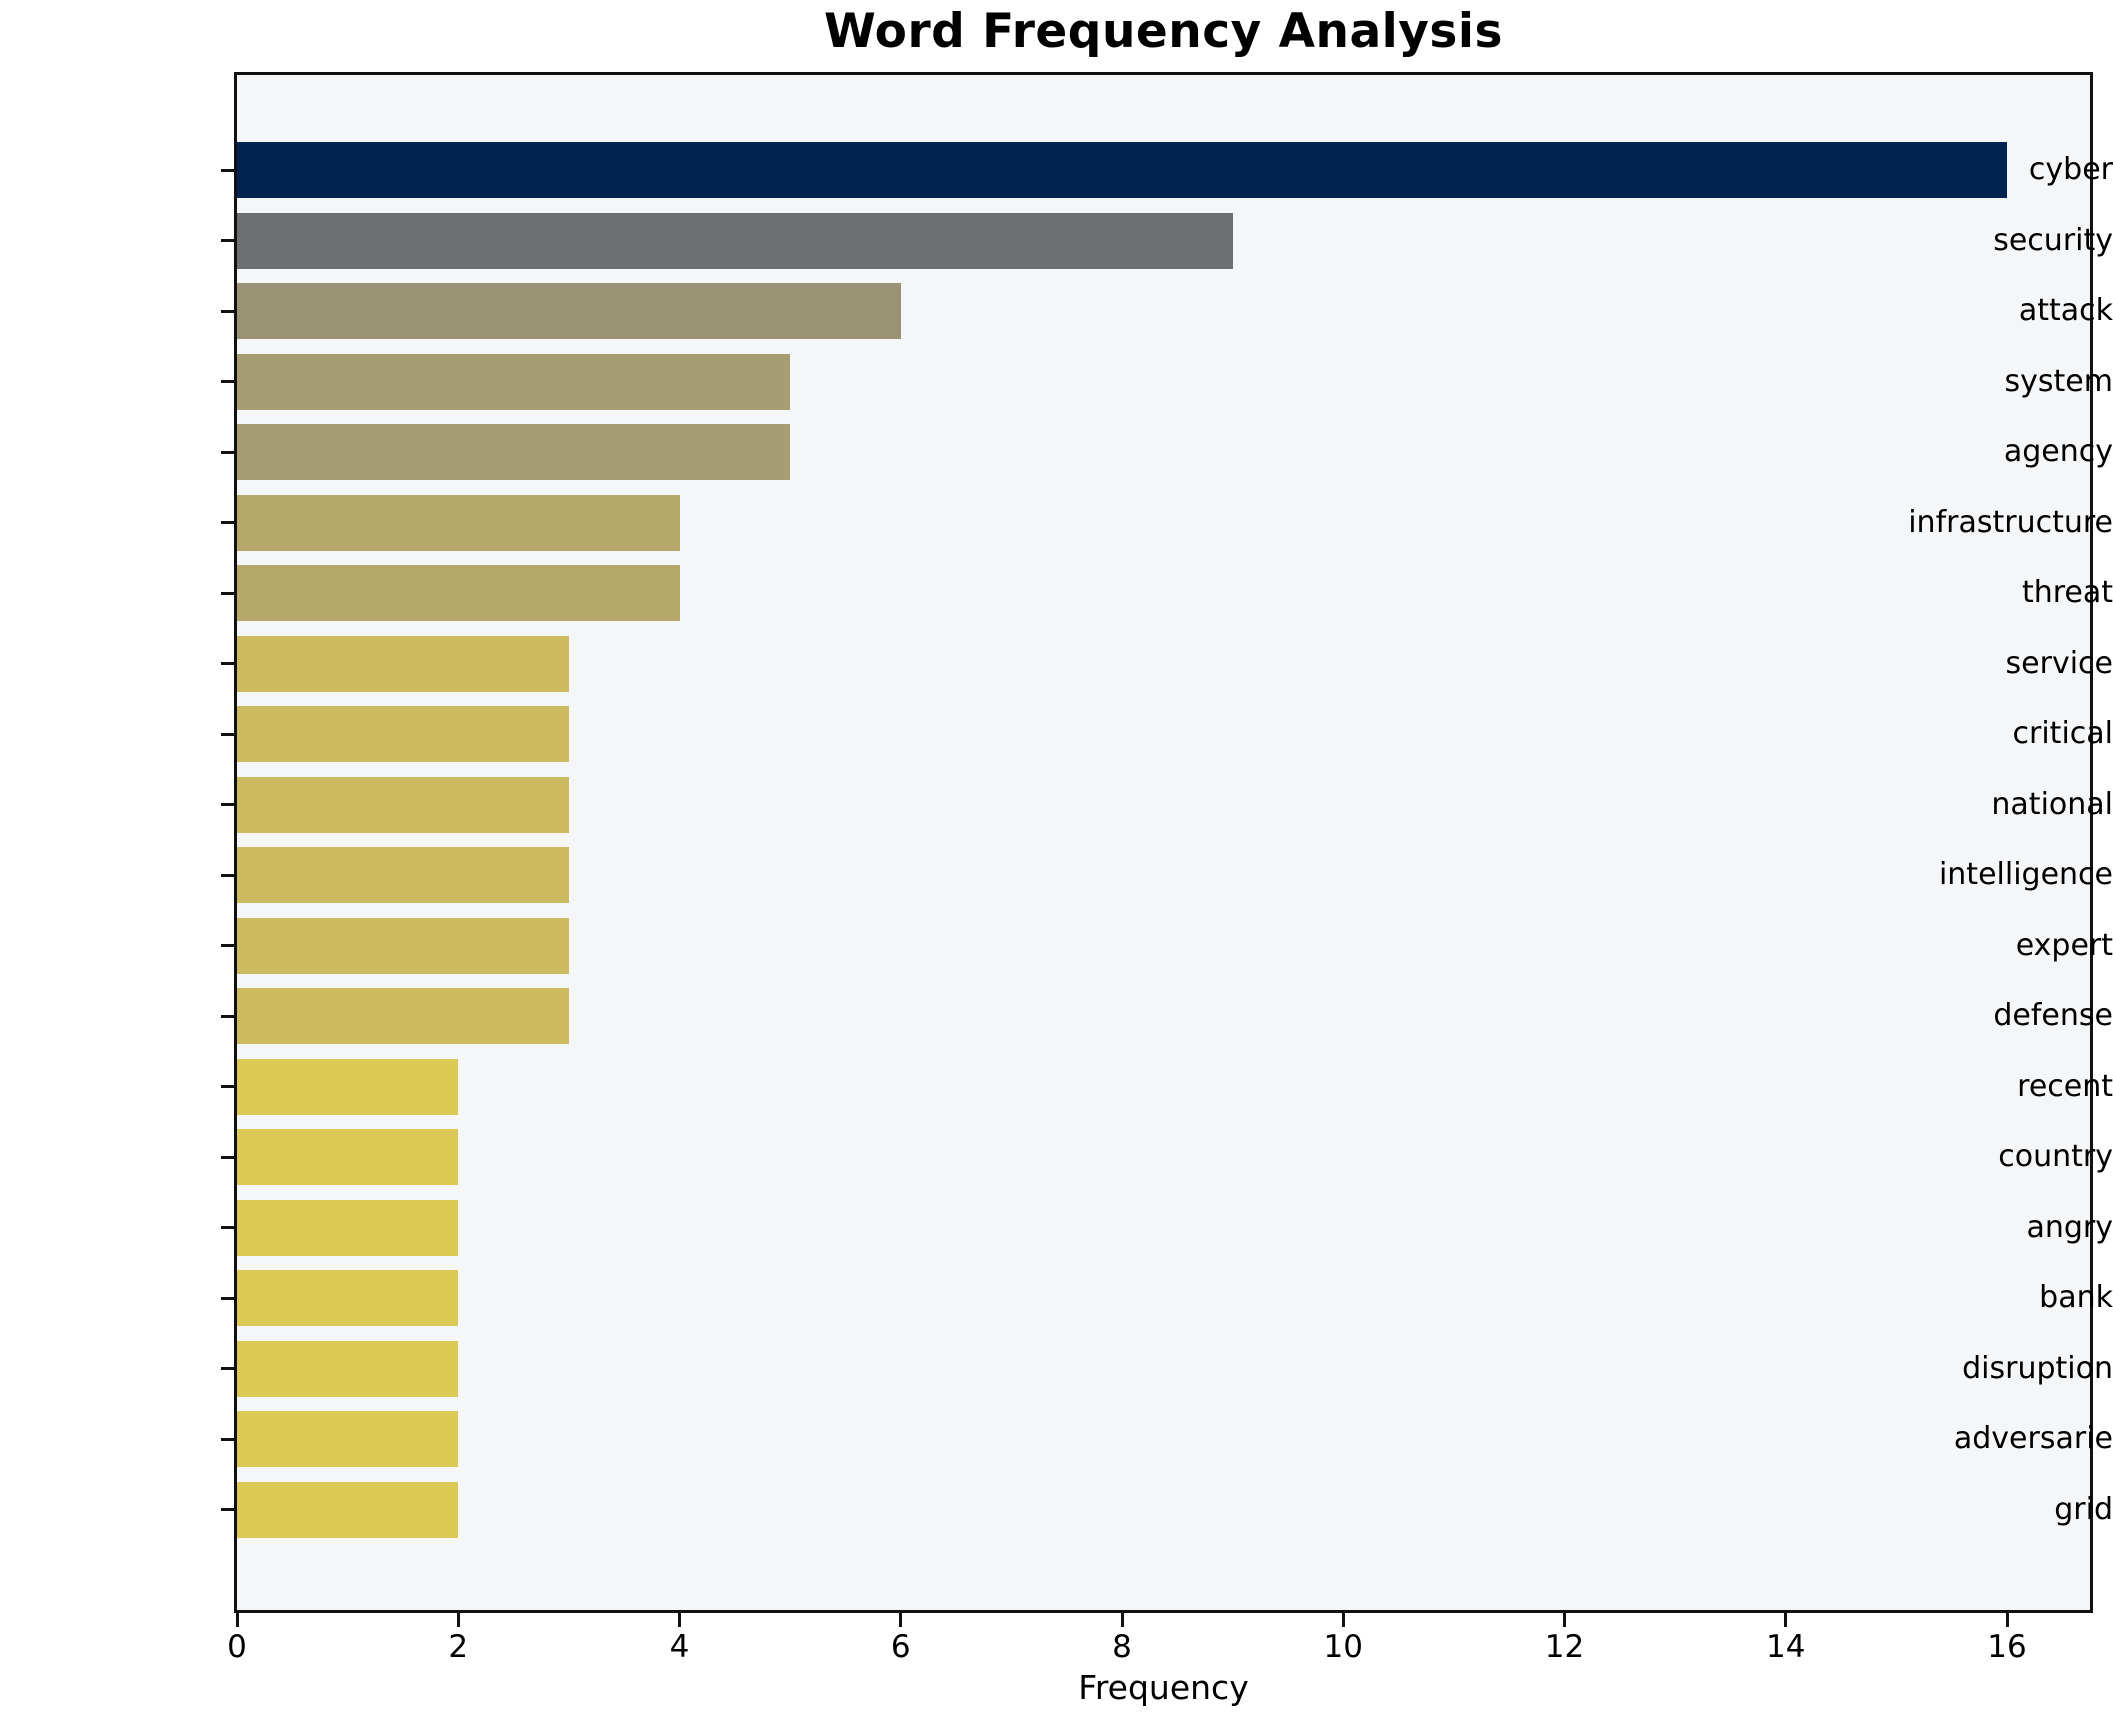 This screenshot has width=2113, height=1722. I want to click on y-tick-label: threat, so click(2067, 592).